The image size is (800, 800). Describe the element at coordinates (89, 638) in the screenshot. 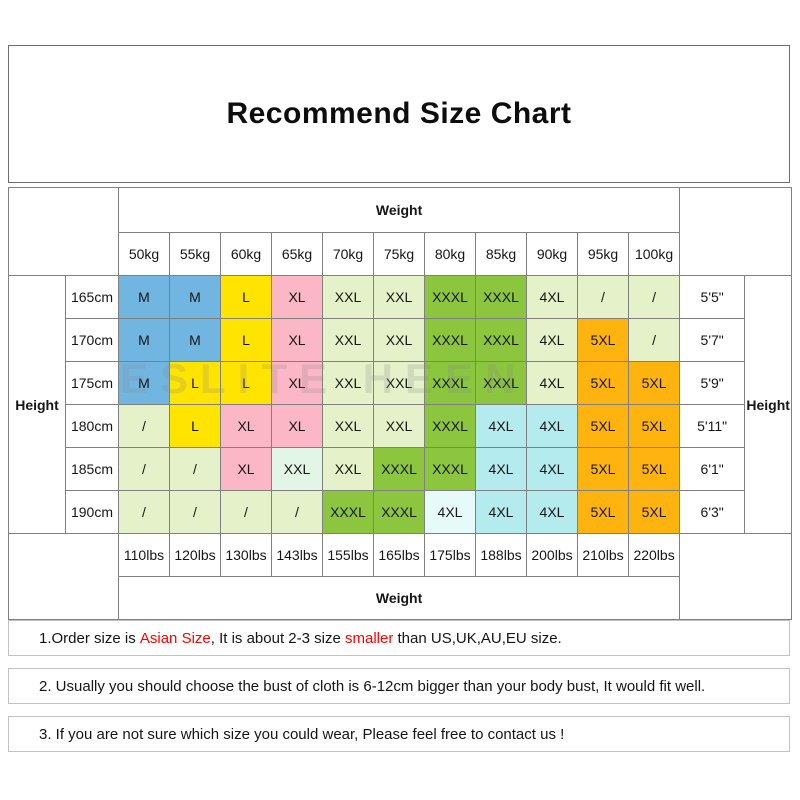

I see `note-text: 1.Order size is` at that location.